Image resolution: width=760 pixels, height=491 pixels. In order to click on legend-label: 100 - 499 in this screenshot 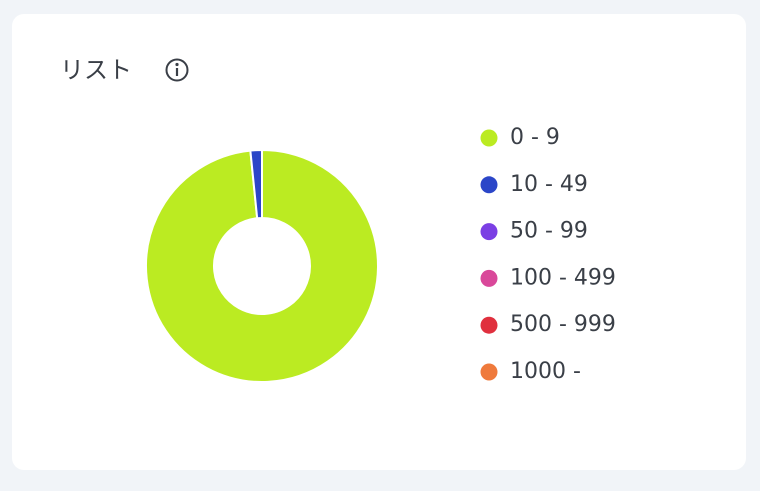, I will do `click(563, 277)`.